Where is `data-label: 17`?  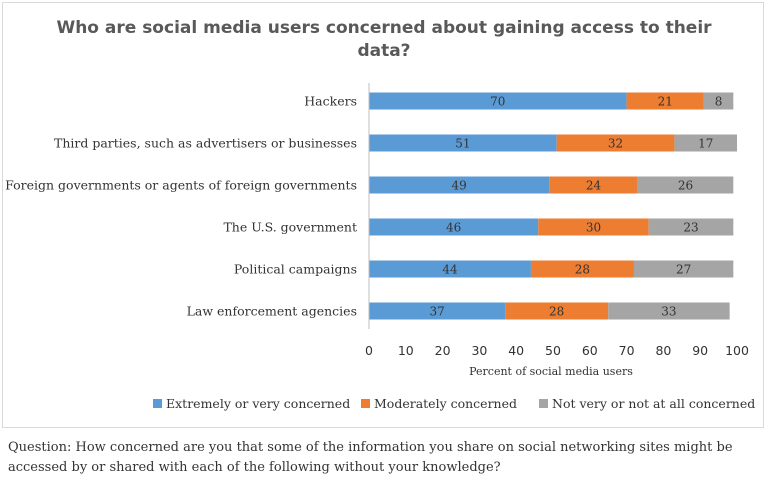
data-label: 17 is located at coordinates (705, 144).